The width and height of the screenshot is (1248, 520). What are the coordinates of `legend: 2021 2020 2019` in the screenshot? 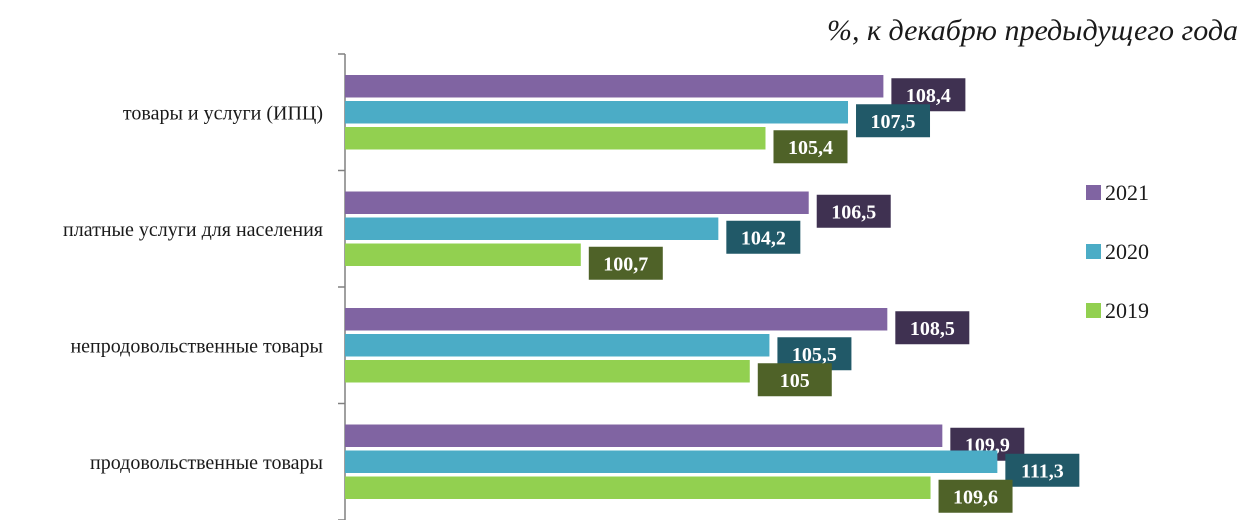 It's located at (1117, 251).